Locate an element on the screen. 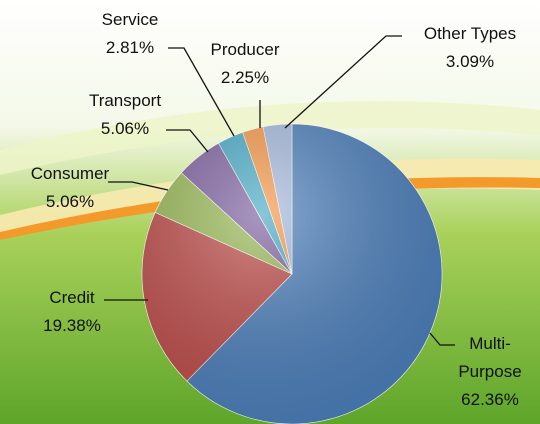 This screenshot has width=540, height=424. category-label: Producer is located at coordinates (245, 49).